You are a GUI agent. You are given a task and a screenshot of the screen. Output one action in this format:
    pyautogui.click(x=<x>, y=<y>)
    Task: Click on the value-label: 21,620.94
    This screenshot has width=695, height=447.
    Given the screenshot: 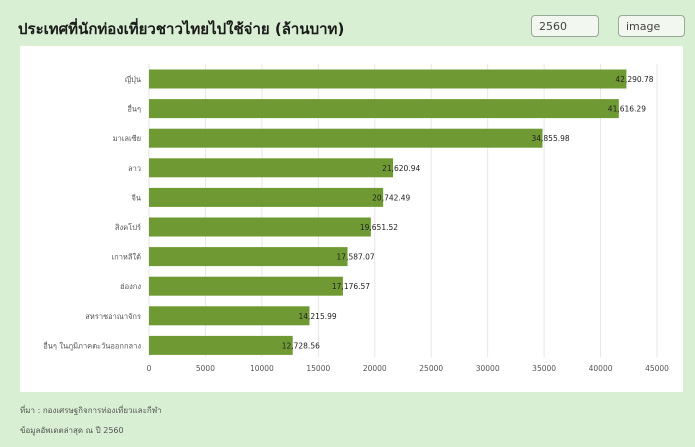 What is the action you would take?
    pyautogui.click(x=401, y=168)
    